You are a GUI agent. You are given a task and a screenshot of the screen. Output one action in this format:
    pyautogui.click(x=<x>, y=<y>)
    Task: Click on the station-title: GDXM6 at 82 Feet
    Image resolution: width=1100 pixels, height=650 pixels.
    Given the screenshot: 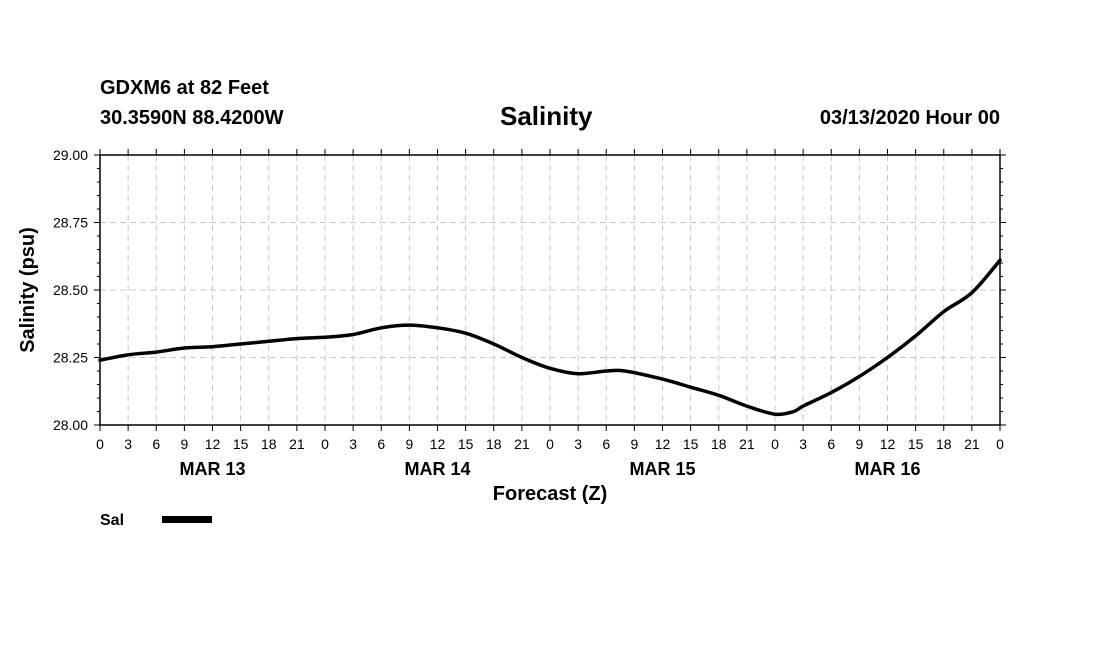 What is the action you would take?
    pyautogui.click(x=184, y=88)
    